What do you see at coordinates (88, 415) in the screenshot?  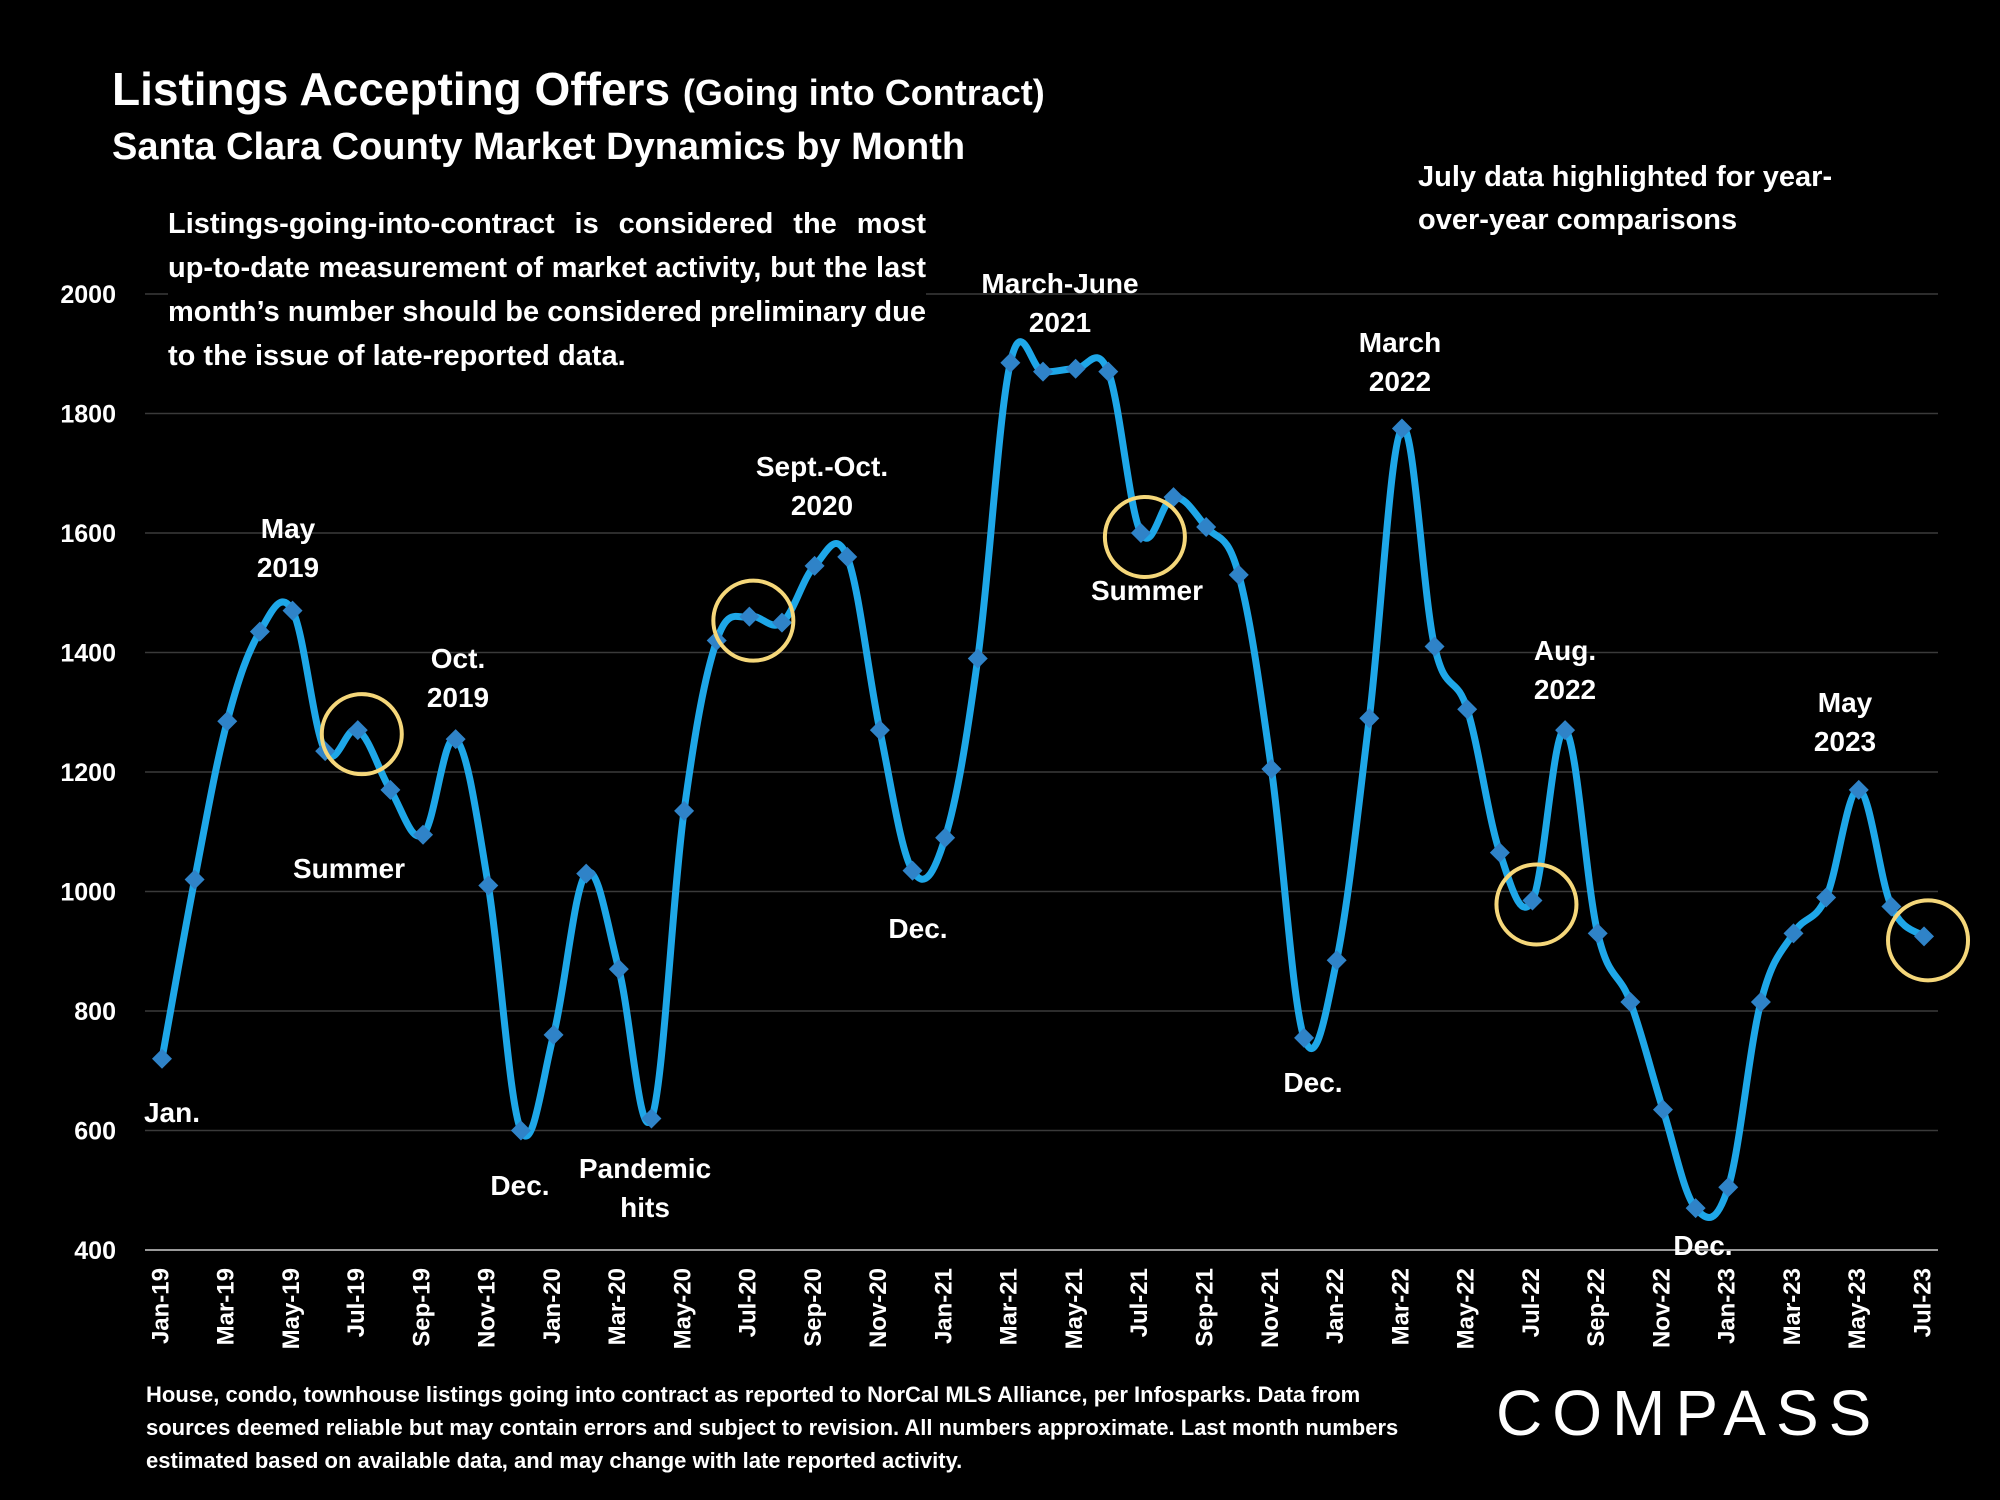 I see `y-tick-label: 1800` at bounding box center [88, 415].